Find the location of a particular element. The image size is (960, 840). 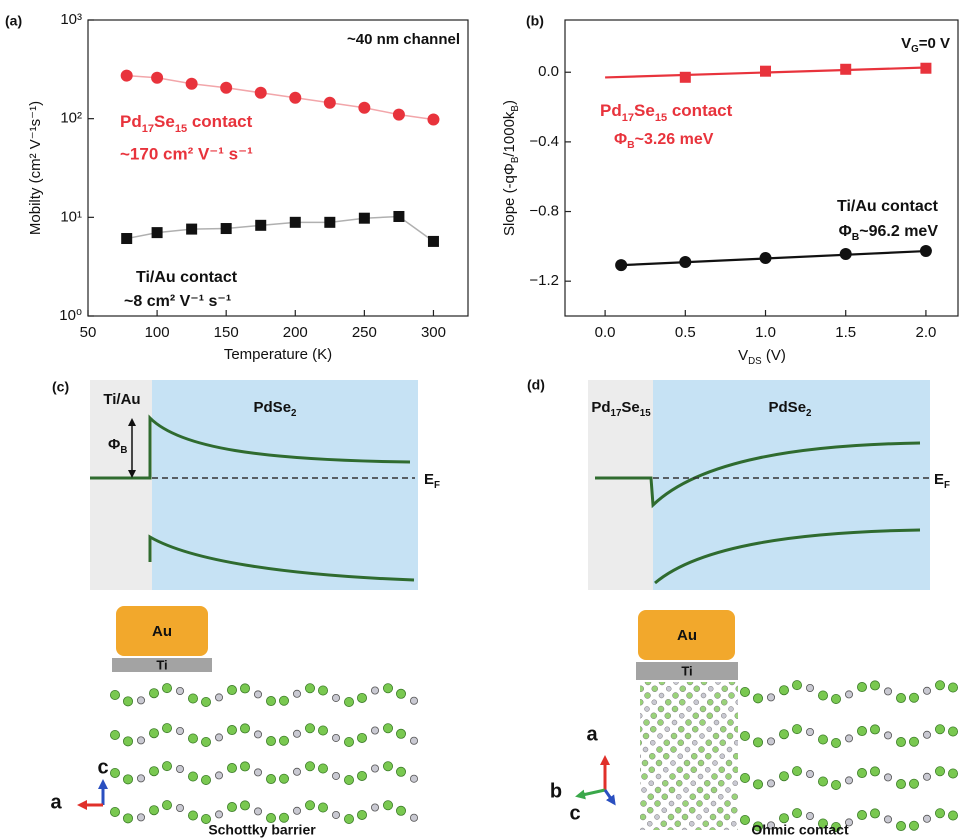

subscript: B is located at coordinates (515, 160).